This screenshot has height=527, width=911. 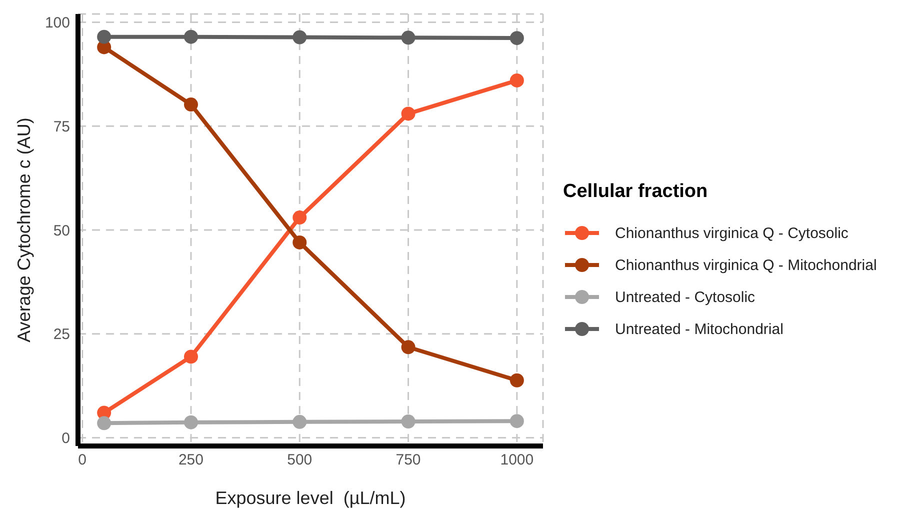 I want to click on y-axis-title: Average Cytochrome c (AU), so click(x=24, y=230).